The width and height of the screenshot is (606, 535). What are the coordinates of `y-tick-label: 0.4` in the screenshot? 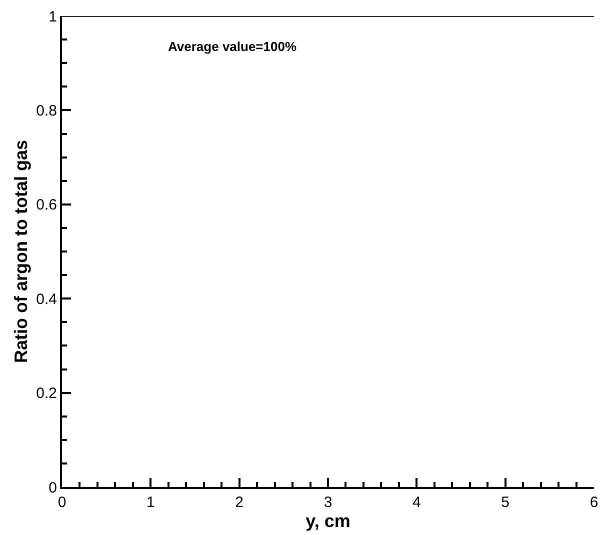 It's located at (46, 299).